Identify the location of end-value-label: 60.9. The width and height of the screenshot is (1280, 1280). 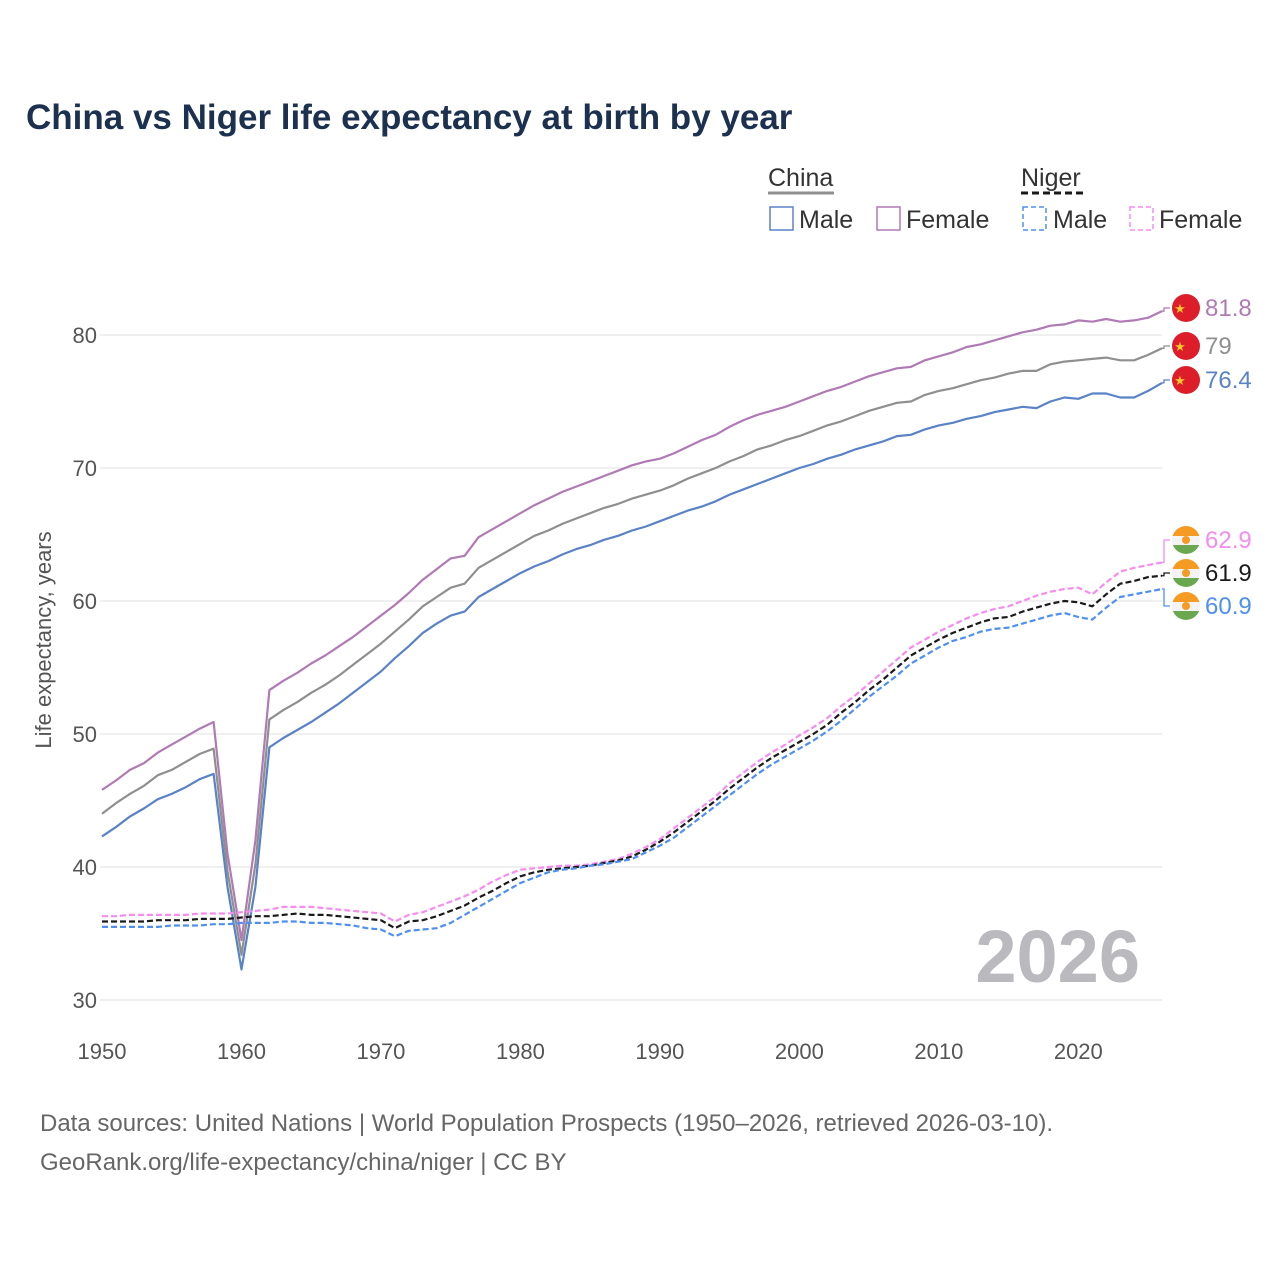
(1228, 606).